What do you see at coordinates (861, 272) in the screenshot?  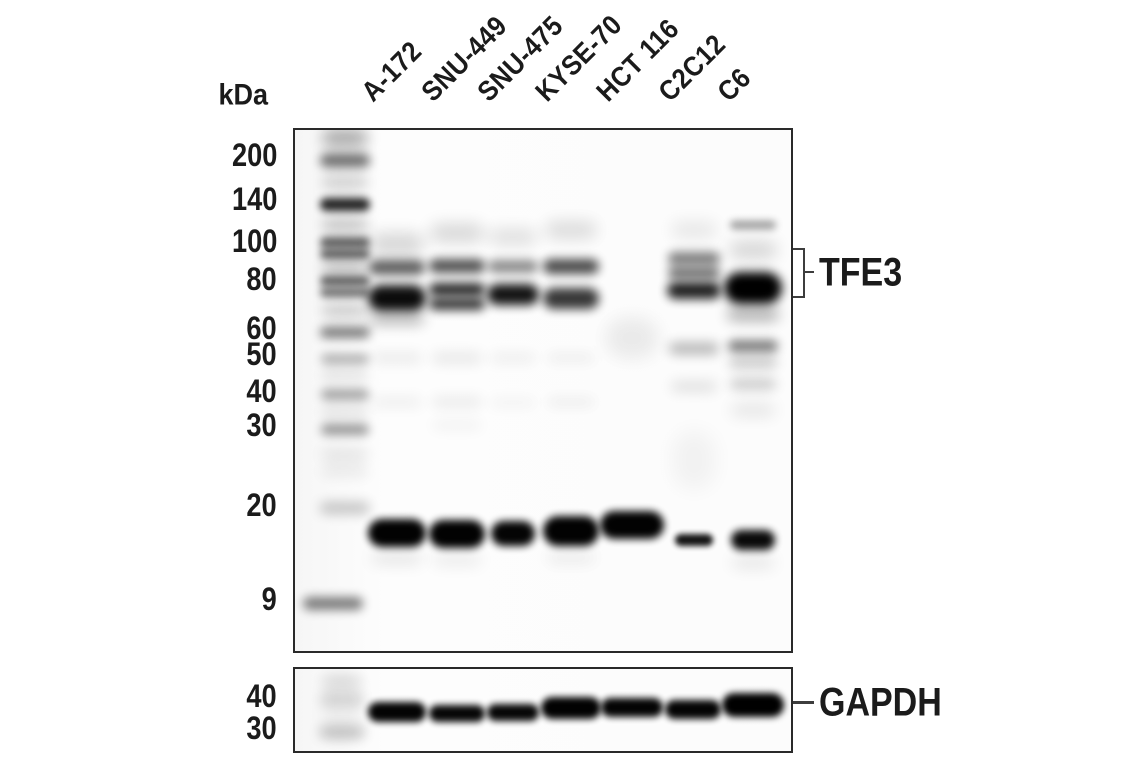 I see `tfe3-protein-label: TFE3` at bounding box center [861, 272].